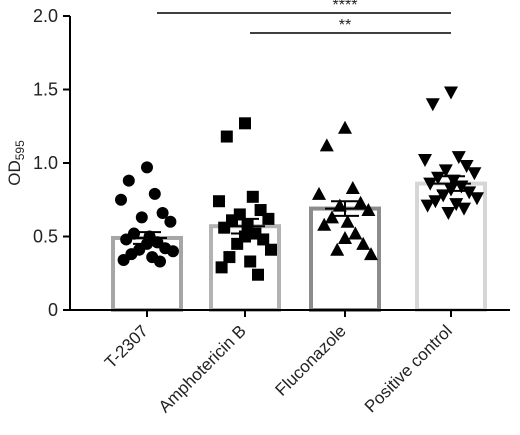 The width and height of the screenshot is (520, 435). Describe the element at coordinates (45, 16) in the screenshot. I see `y-tick-label: 2.0` at that location.